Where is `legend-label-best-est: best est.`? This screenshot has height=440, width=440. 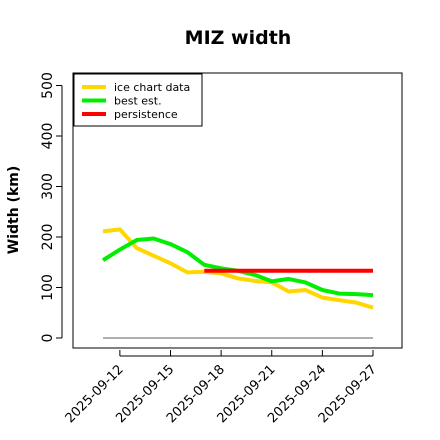
legend-label-best-est: best est. is located at coordinates (138, 101).